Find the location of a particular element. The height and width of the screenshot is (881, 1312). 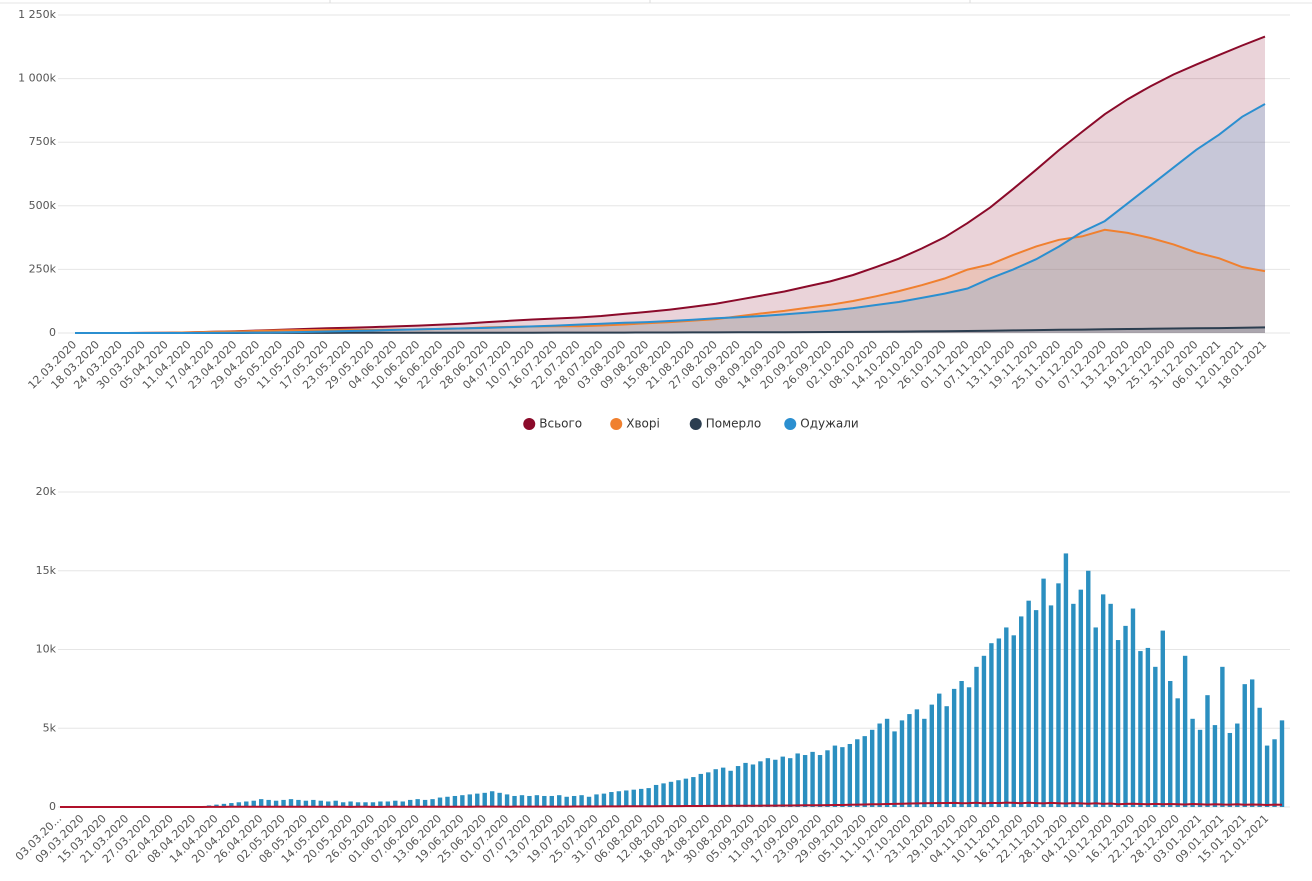

y-tick-label: 5k is located at coordinates (50, 727).